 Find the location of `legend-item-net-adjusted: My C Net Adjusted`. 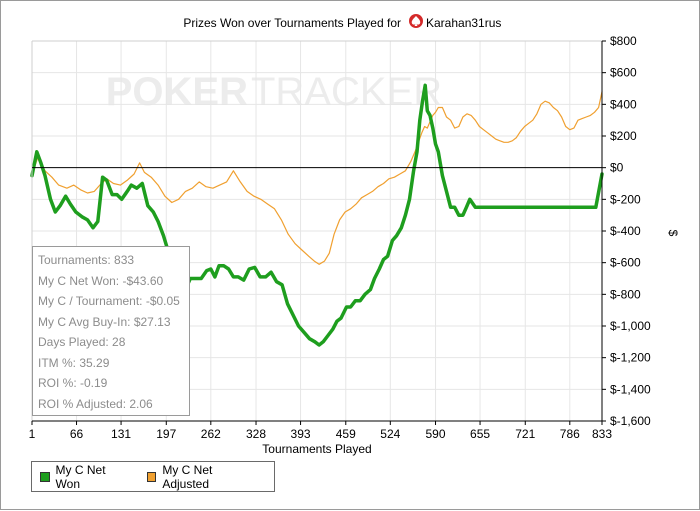

legend-item-net-adjusted: My C Net Adjusted is located at coordinates (201, 476).